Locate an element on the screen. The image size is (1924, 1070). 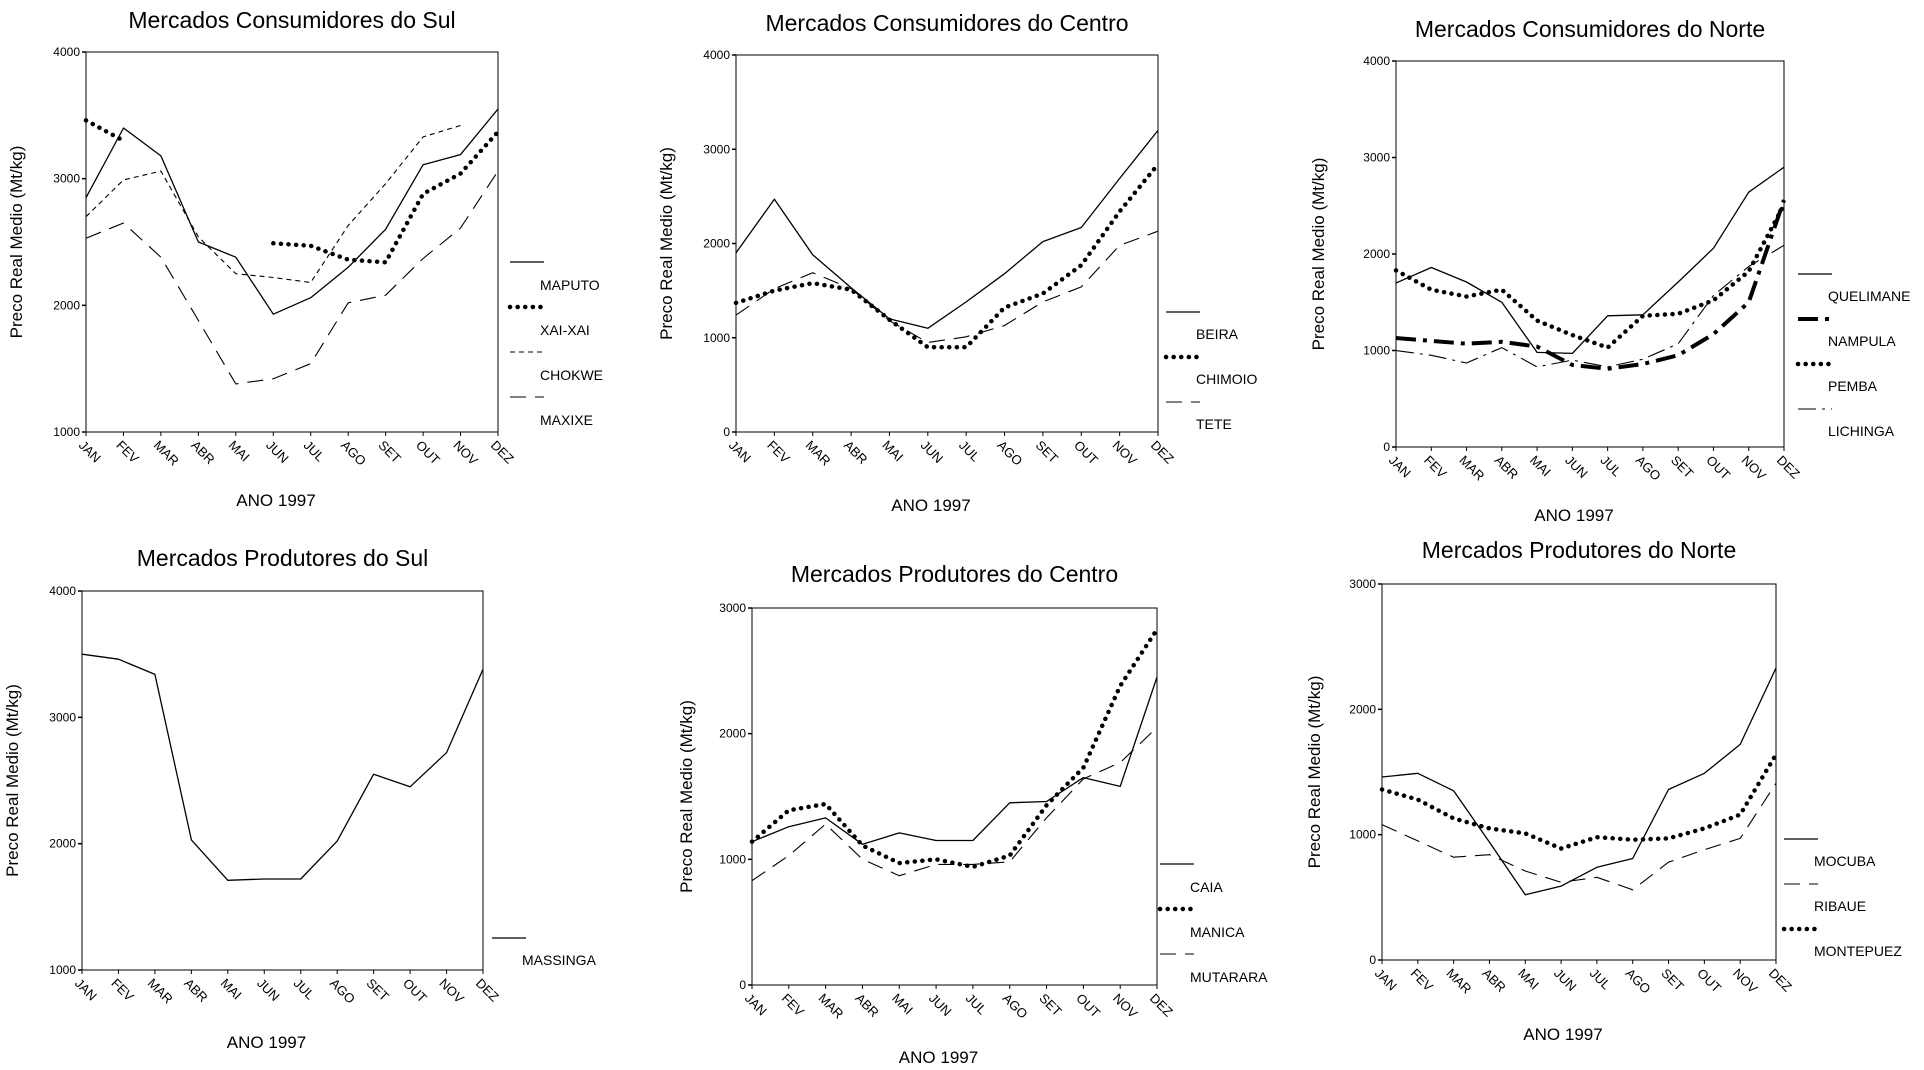
legend-label-lichinga: LICHINGA is located at coordinates (1861, 431).